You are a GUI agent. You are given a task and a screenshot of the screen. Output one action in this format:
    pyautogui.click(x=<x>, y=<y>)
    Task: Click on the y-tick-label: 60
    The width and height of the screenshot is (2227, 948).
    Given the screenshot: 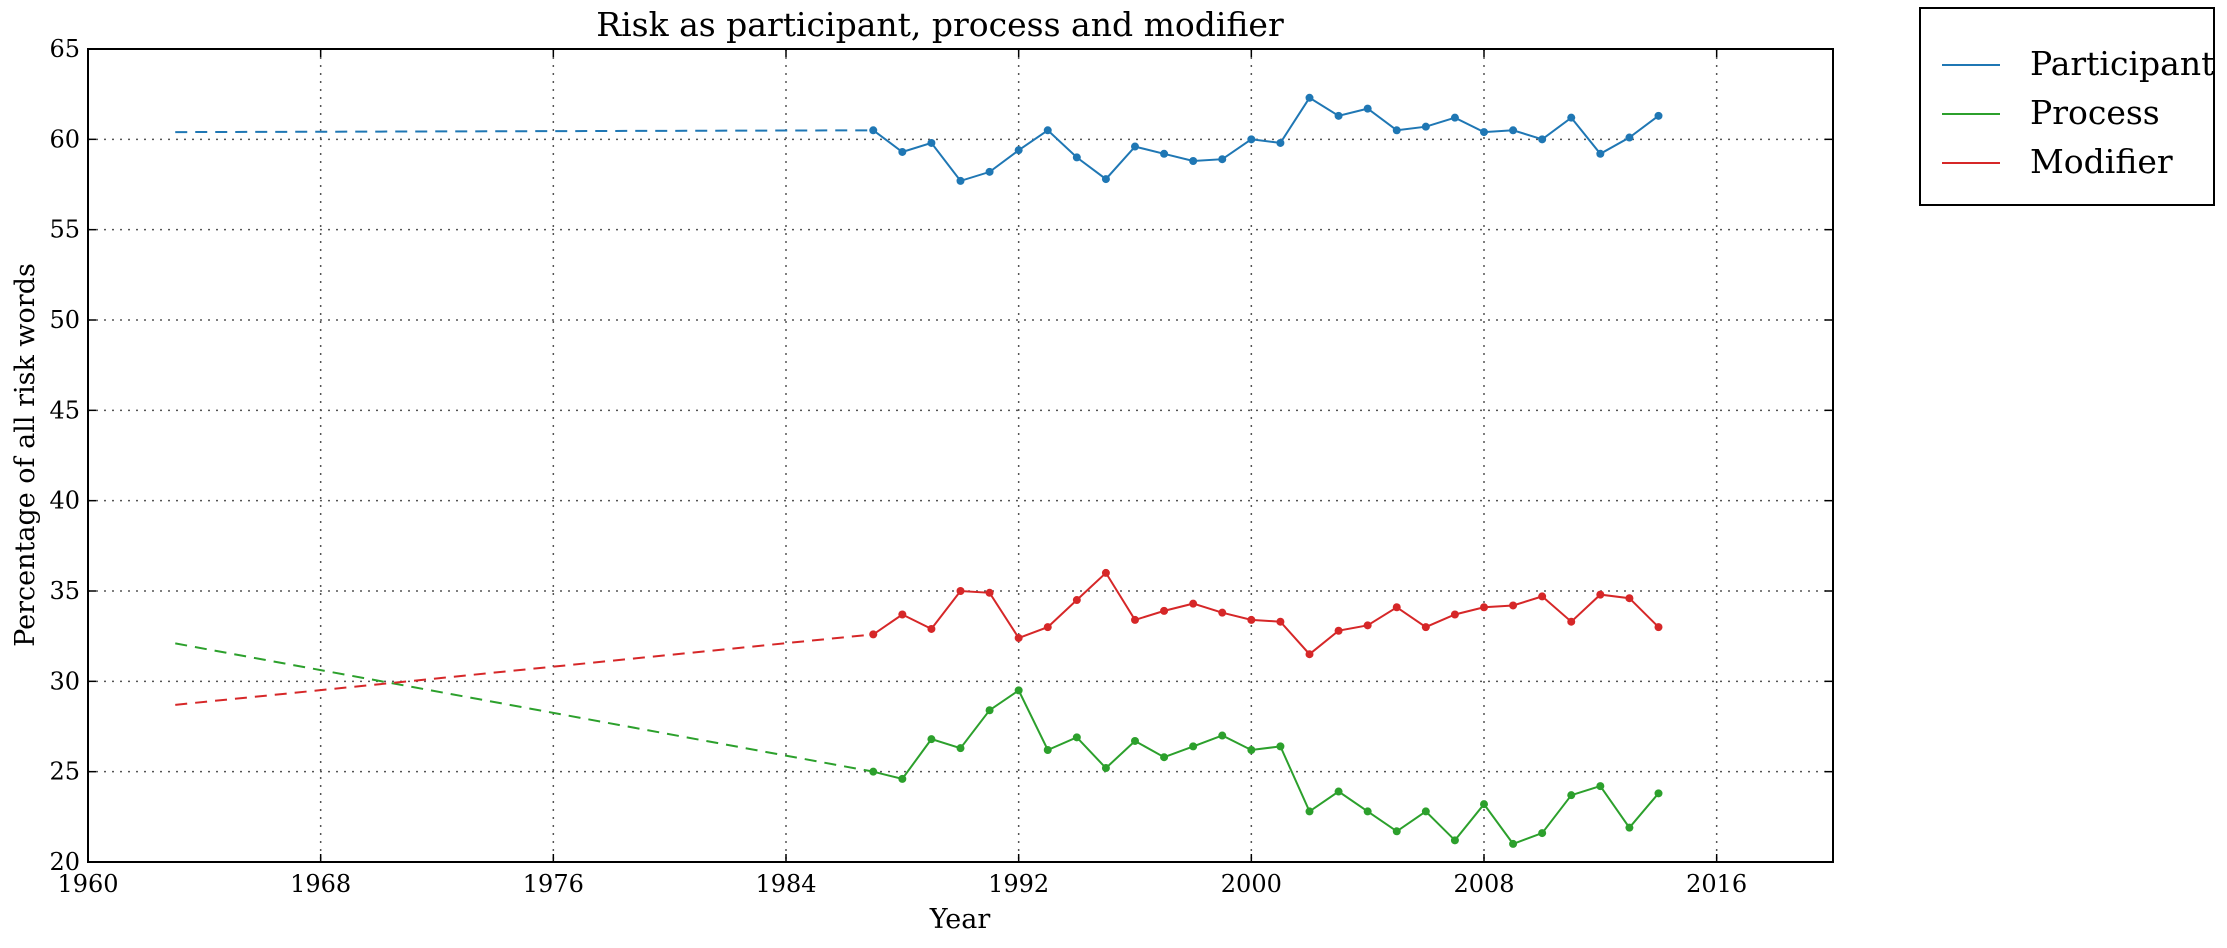 What is the action you would take?
    pyautogui.click(x=64, y=139)
    